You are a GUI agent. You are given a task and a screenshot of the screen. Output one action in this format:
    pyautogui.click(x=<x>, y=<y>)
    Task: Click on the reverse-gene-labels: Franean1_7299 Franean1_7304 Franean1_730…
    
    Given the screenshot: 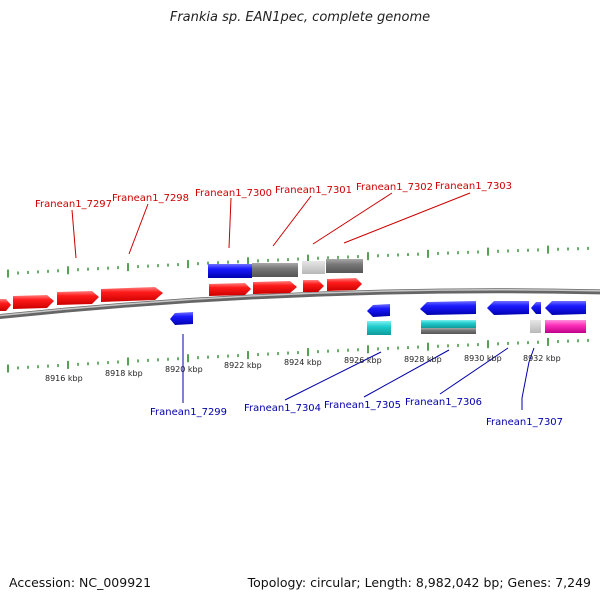 What is the action you would take?
    pyautogui.click(x=356, y=381)
    